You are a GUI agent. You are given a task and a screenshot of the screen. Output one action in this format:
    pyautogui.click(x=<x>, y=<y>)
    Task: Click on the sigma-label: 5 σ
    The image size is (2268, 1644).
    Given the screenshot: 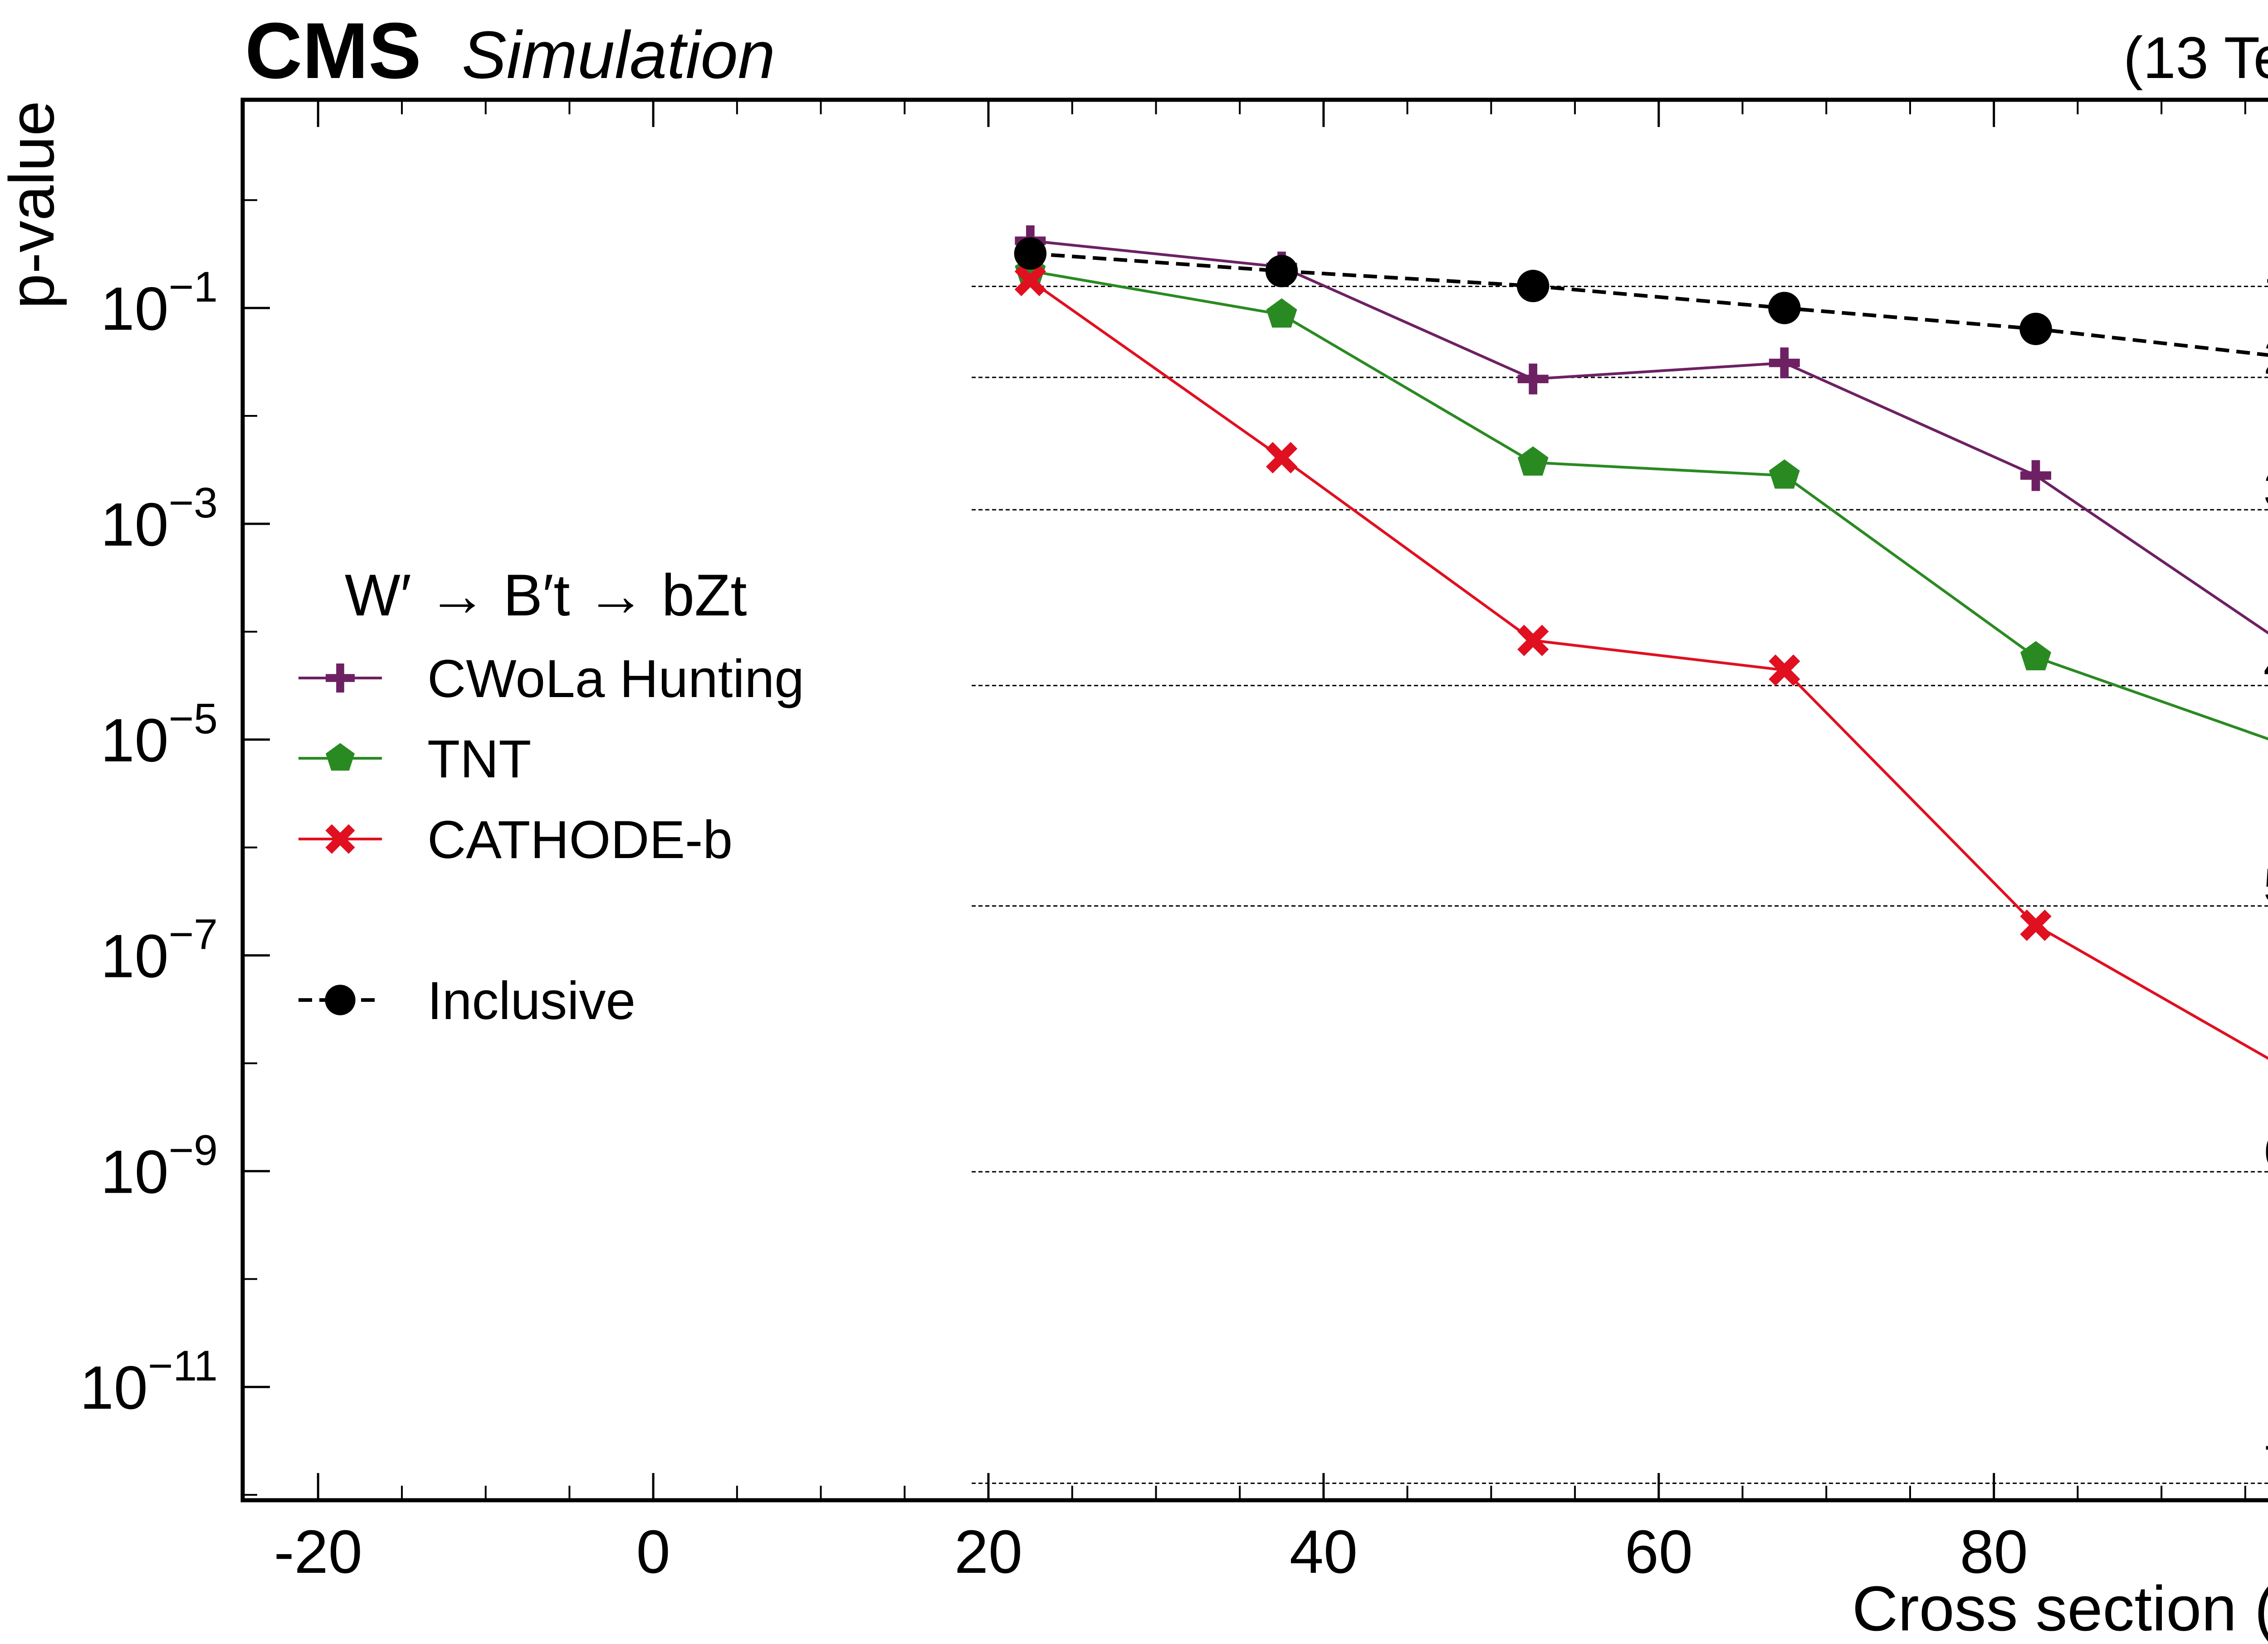 What is the action you would take?
    pyautogui.click(x=2266, y=885)
    